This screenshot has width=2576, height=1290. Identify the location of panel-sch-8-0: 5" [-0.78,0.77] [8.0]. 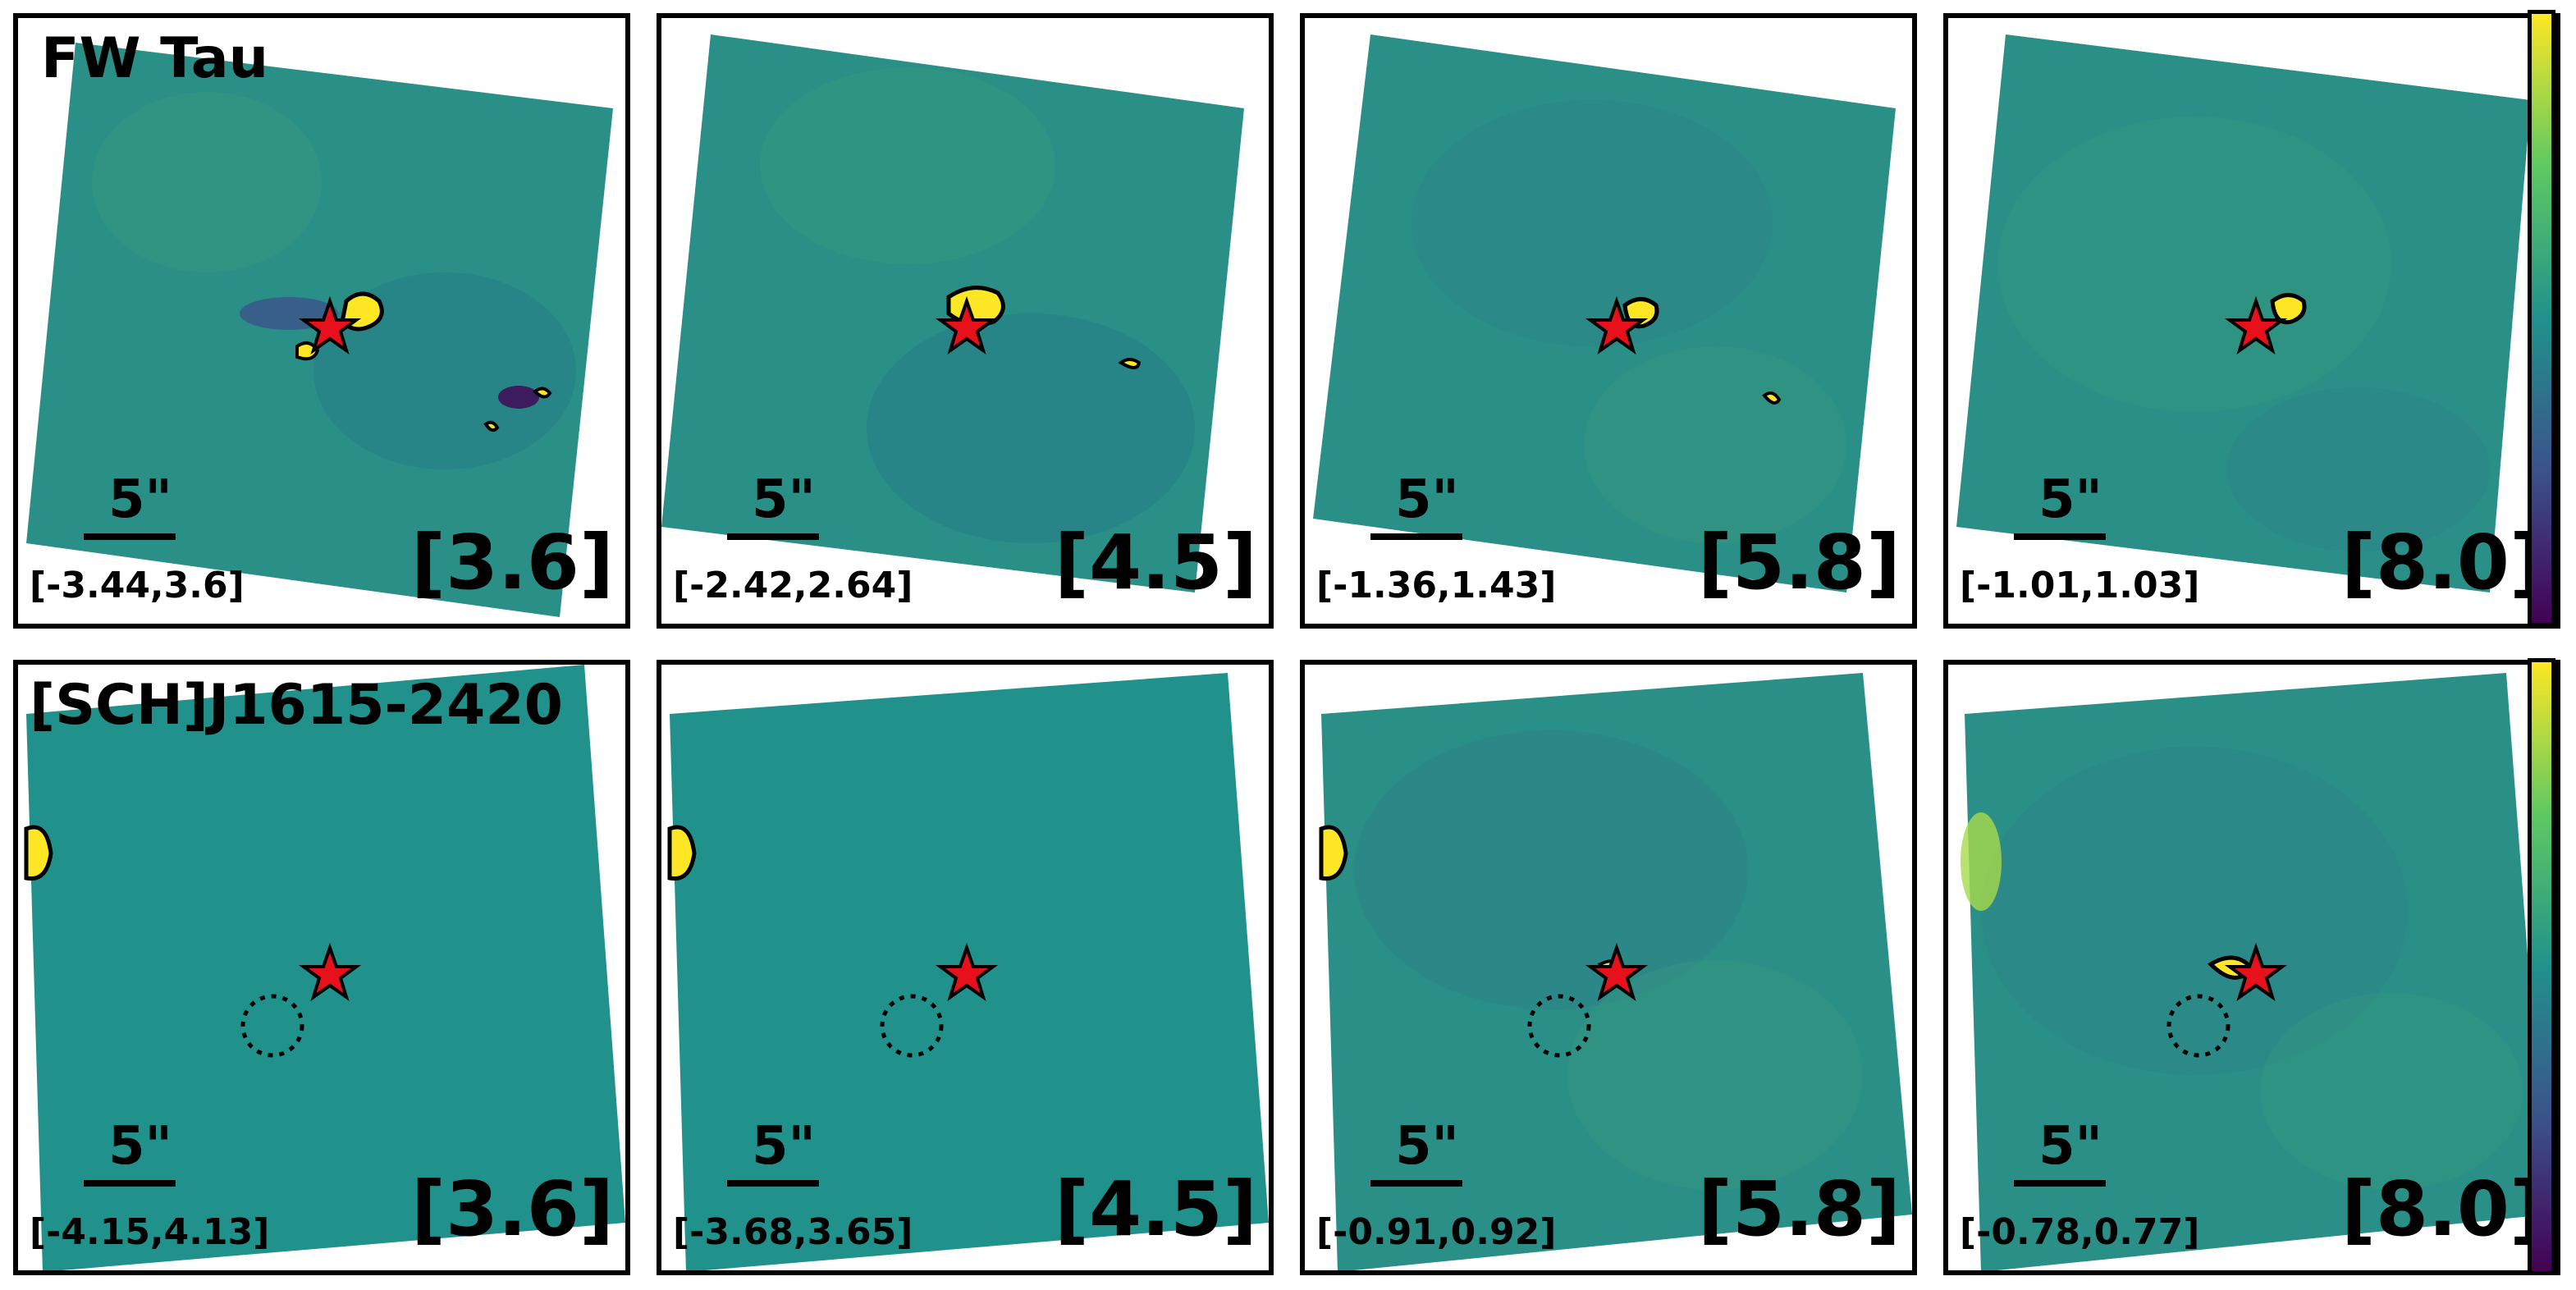
(2251, 967).